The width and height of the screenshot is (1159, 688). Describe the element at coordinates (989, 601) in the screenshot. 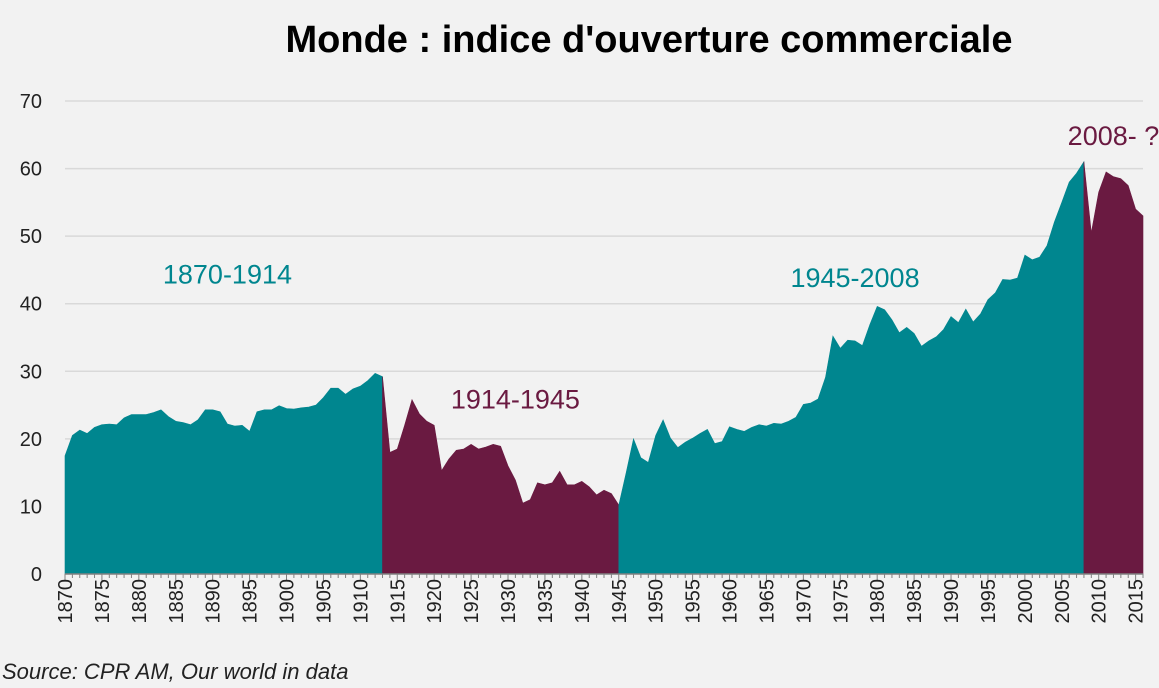

I see `x-tick-label: 1995` at that location.